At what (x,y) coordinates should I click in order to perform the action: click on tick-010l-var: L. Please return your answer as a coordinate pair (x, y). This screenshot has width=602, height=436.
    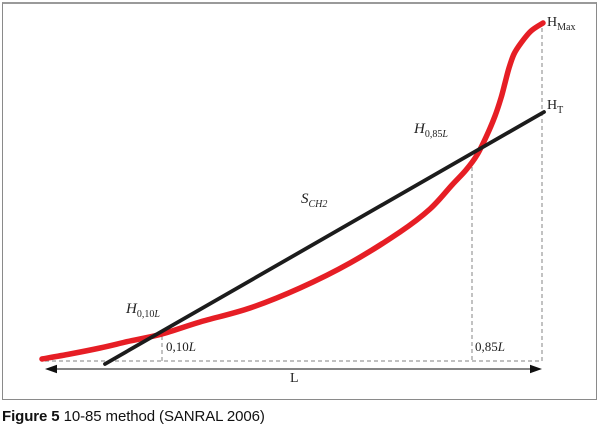
    Looking at the image, I should click on (192, 346).